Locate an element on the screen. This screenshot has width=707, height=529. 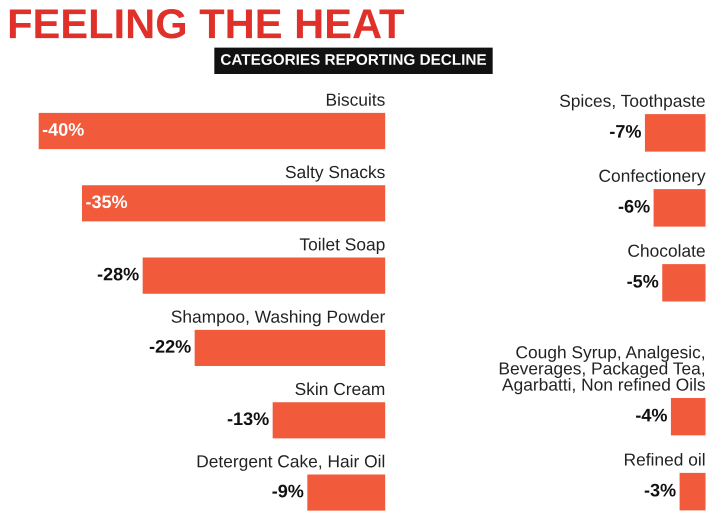
y-tick-label: Refined oil is located at coordinates (664, 459).